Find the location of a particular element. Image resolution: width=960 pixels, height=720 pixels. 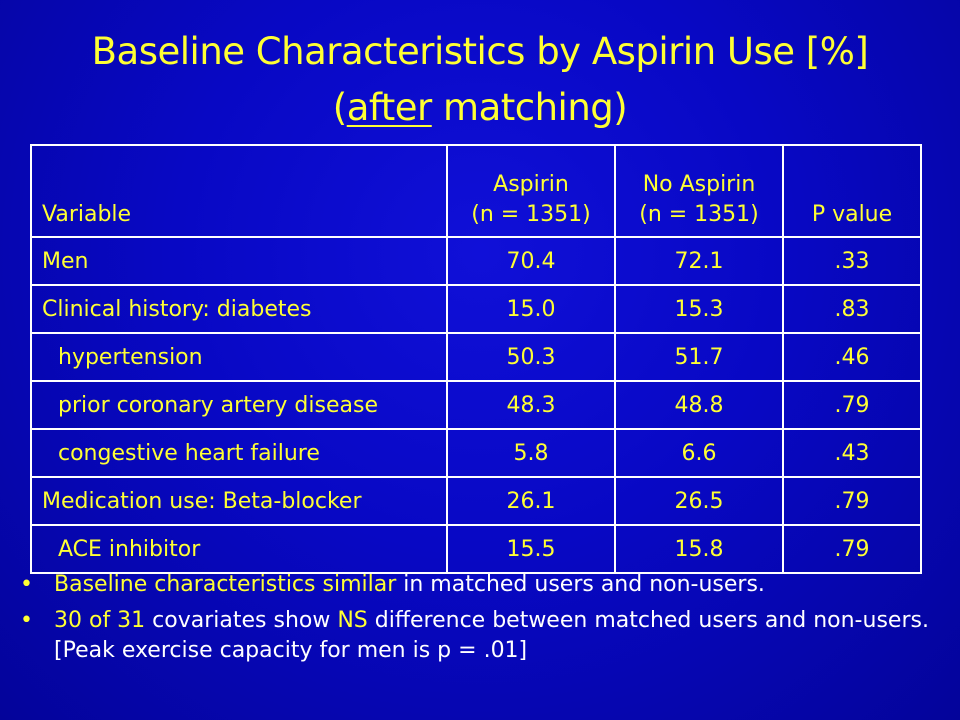

aspirin-value: 15.0 is located at coordinates (531, 309).